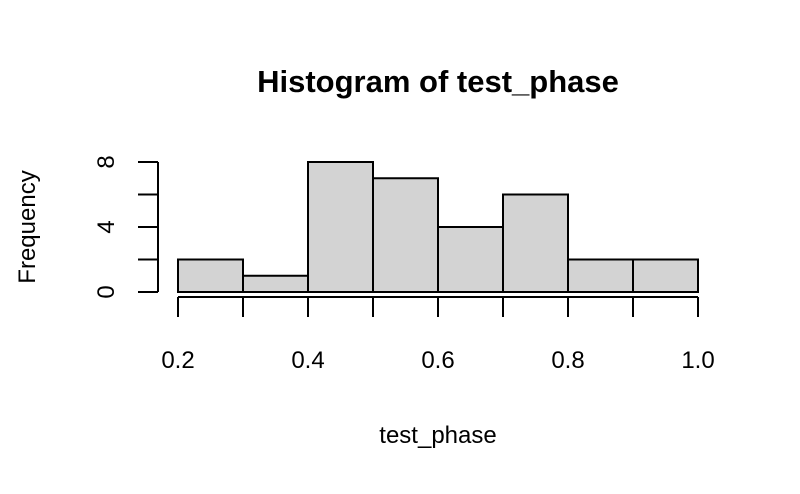  Describe the element at coordinates (126, 227) in the screenshot. I see `y-axis: 0 4 8` at that location.